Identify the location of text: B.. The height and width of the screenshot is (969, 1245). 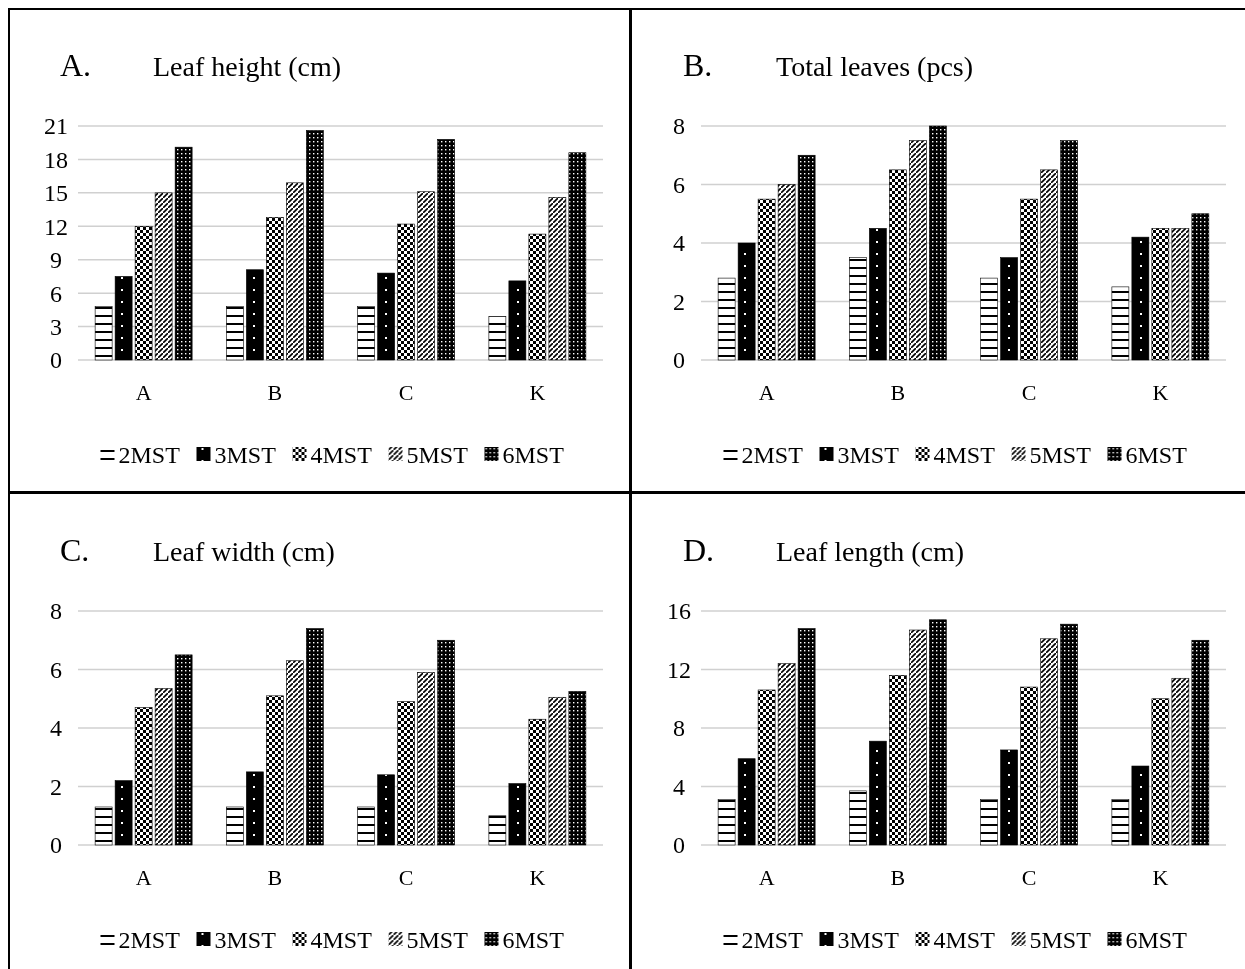
(698, 65).